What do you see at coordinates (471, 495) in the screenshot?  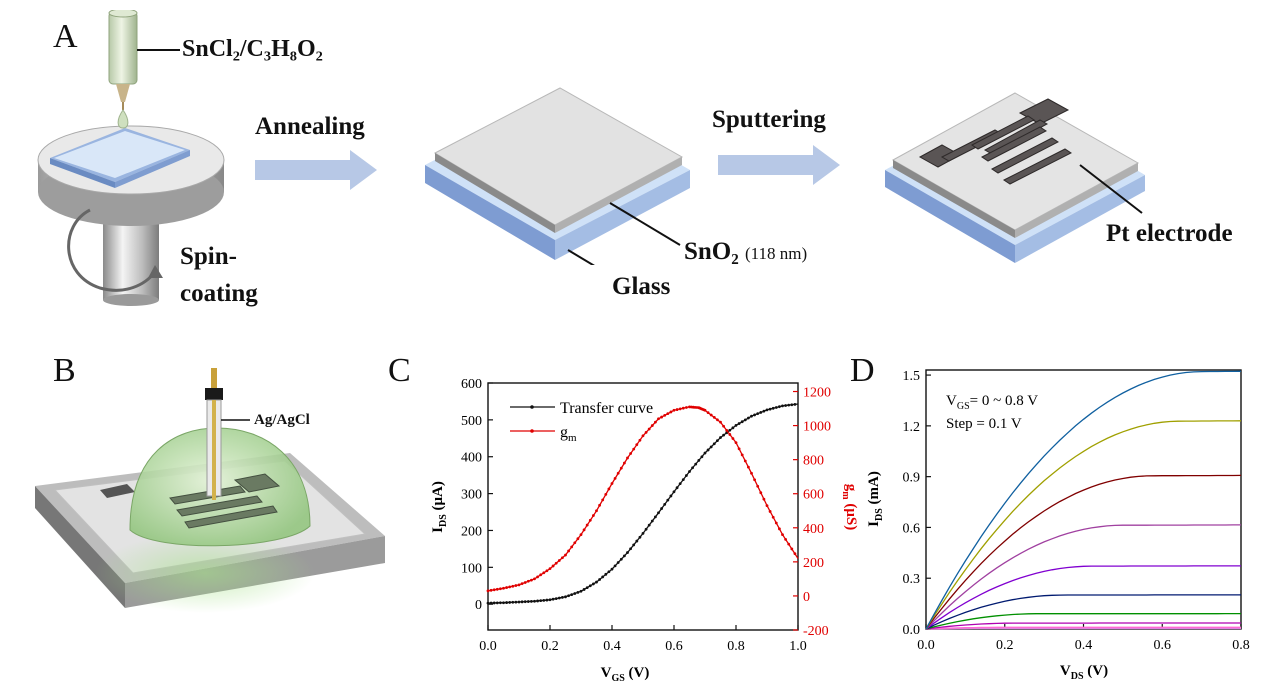 I see `chart-c-ytick-left-label: 300` at bounding box center [471, 495].